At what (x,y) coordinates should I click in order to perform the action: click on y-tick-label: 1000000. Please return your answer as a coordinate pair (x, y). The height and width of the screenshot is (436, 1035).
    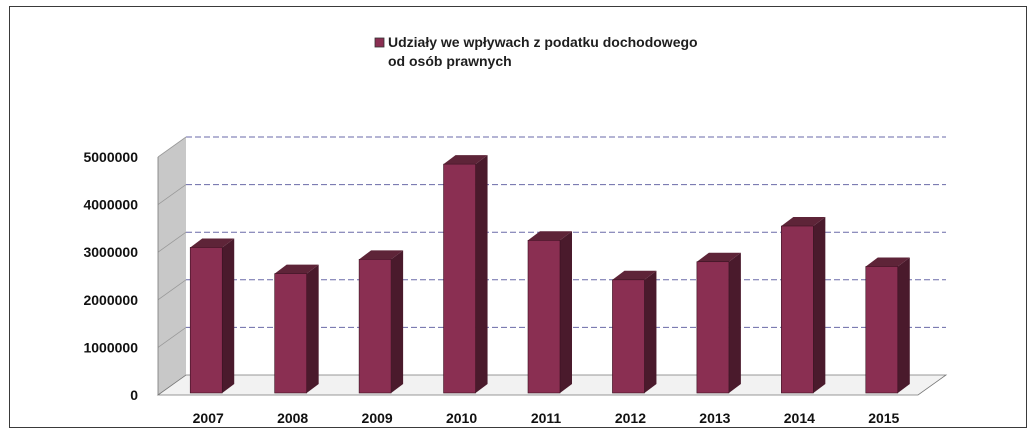
    Looking at the image, I should click on (110, 347).